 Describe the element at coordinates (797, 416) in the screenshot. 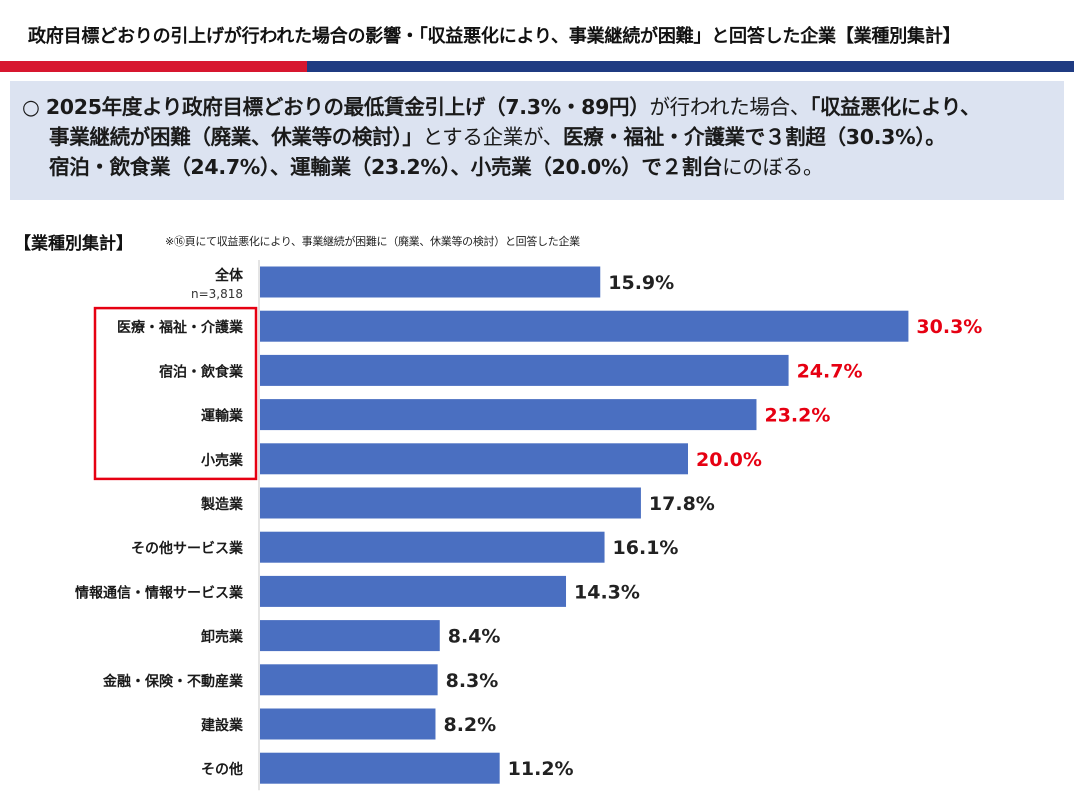

I see `value-label-3: 23.2%` at that location.